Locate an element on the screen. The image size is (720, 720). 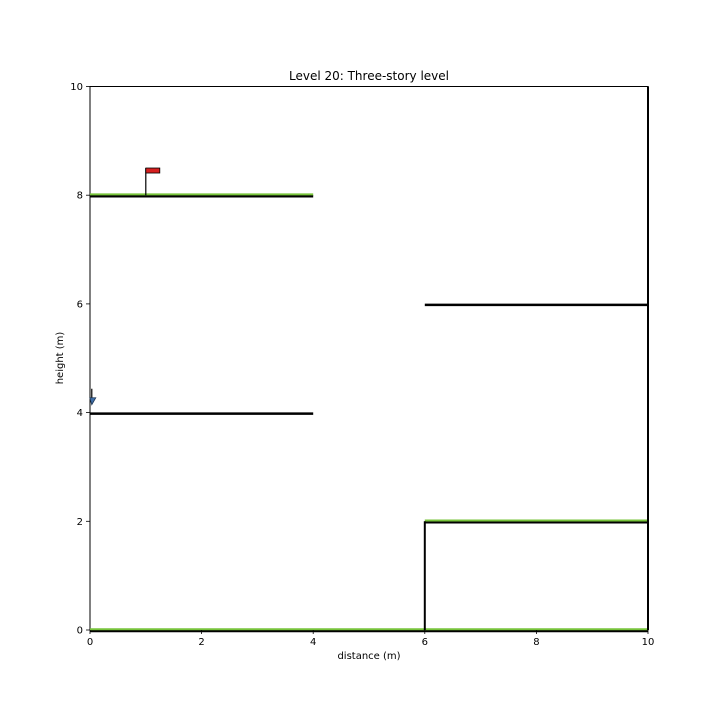
player-arrow-icon is located at coordinates (93, 401).